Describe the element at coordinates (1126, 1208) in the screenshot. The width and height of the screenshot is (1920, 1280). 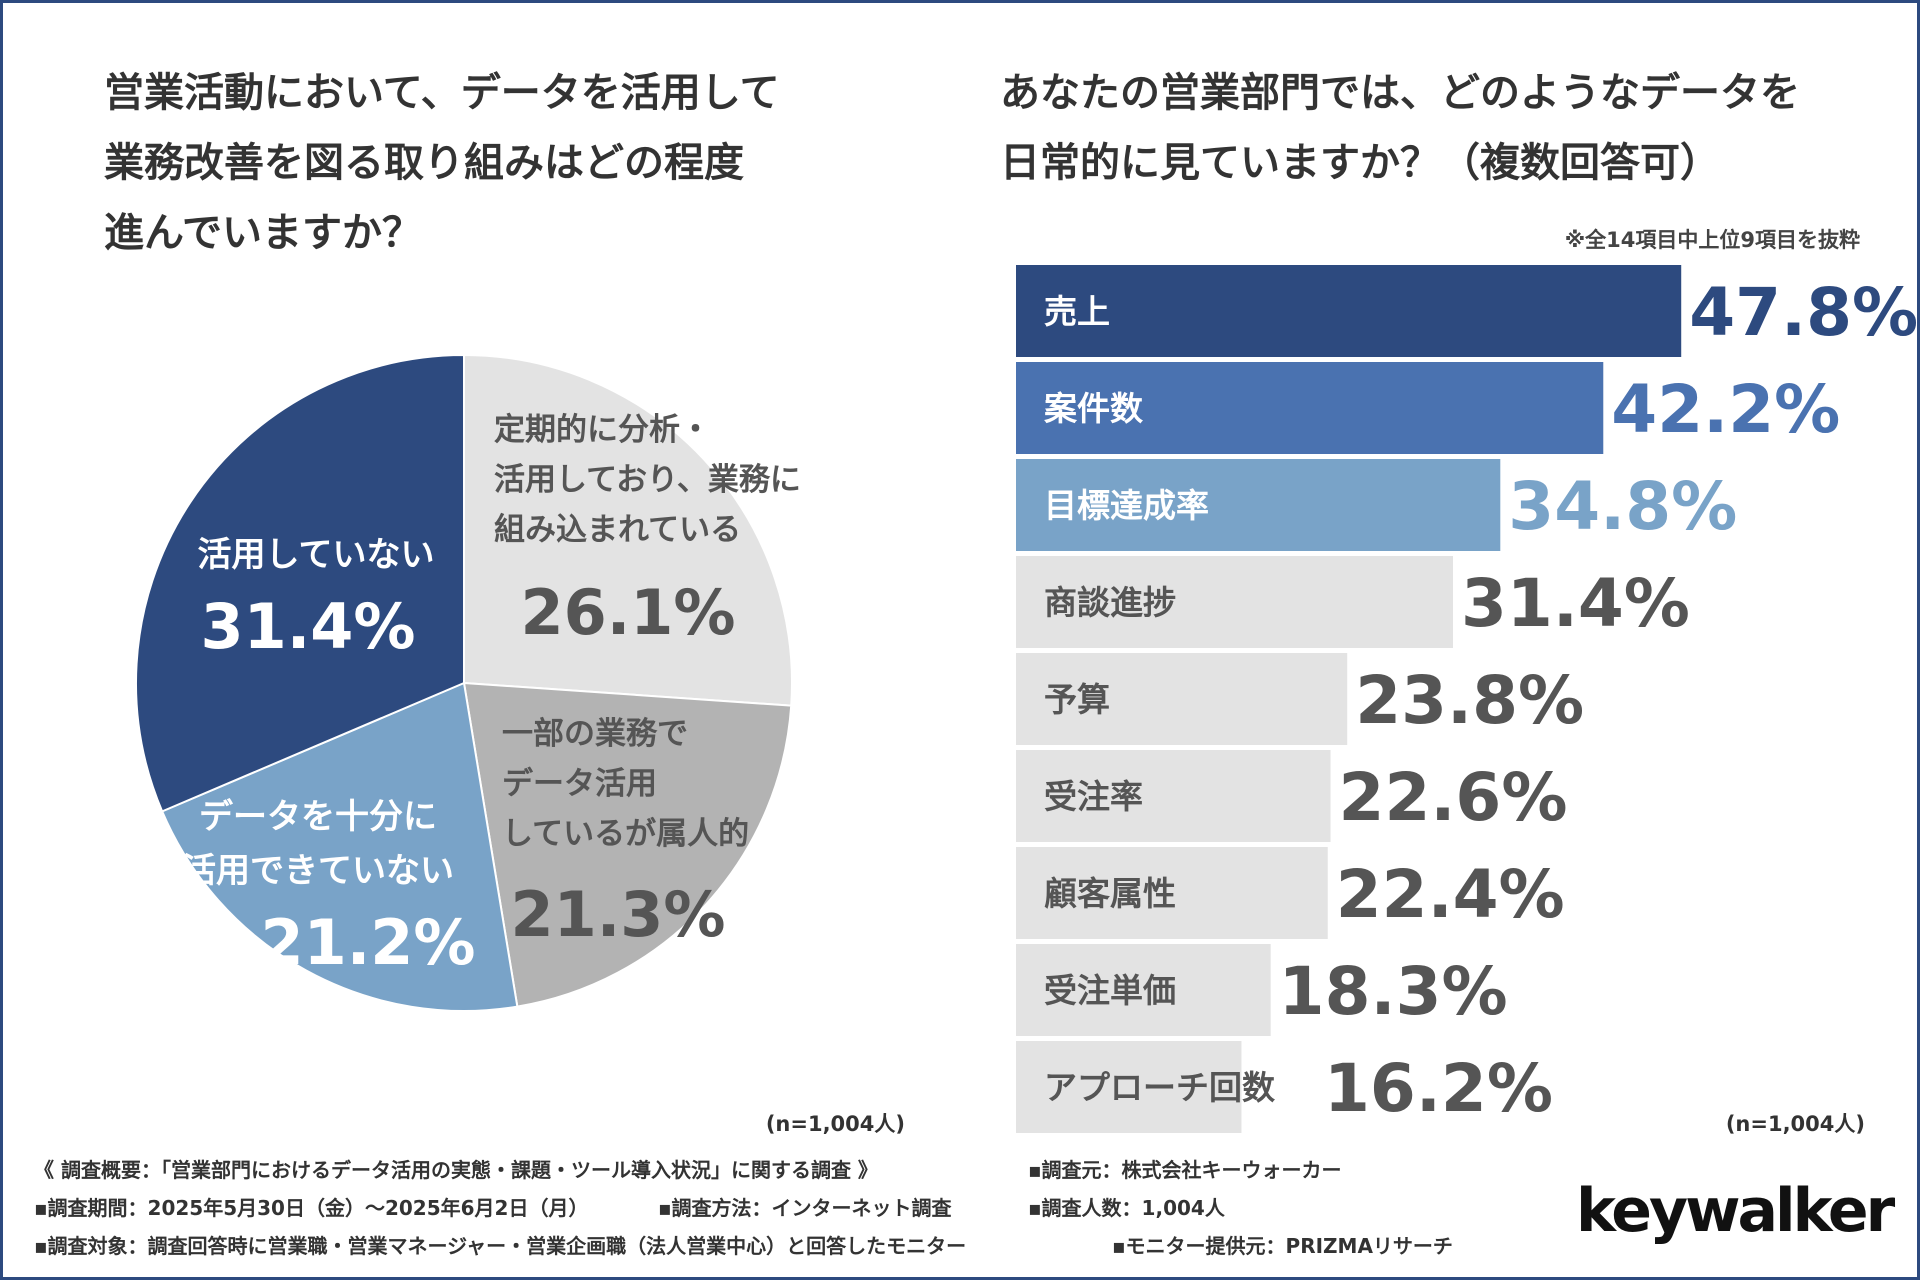
I see `footer-count: ▪調査人数：1,004人` at that location.